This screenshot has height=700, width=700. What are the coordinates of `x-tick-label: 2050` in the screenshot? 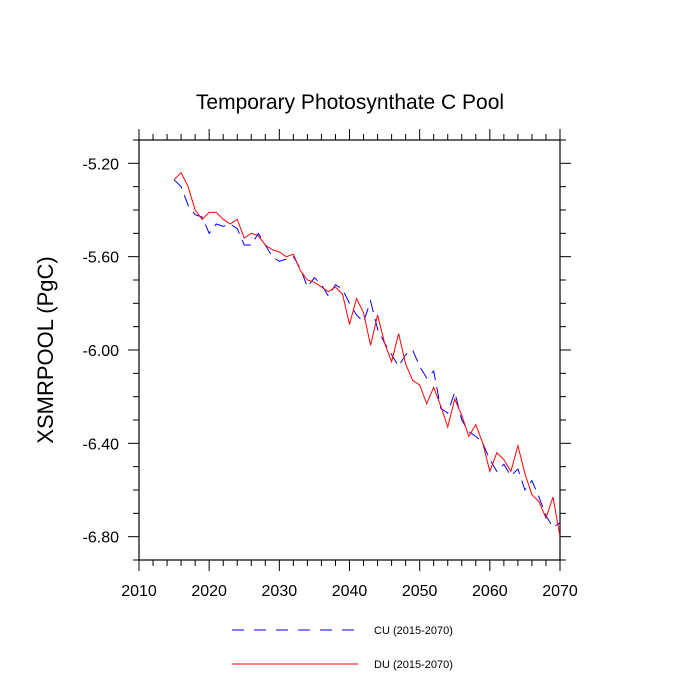 It's located at (420, 591).